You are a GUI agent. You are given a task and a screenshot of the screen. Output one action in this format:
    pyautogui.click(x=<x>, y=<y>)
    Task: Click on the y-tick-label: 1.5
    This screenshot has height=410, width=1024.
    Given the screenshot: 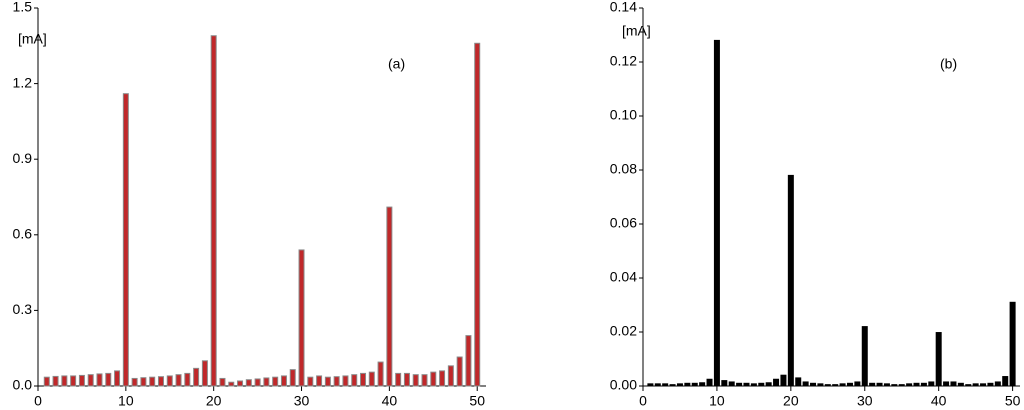 What is the action you would take?
    pyautogui.click(x=23, y=7)
    